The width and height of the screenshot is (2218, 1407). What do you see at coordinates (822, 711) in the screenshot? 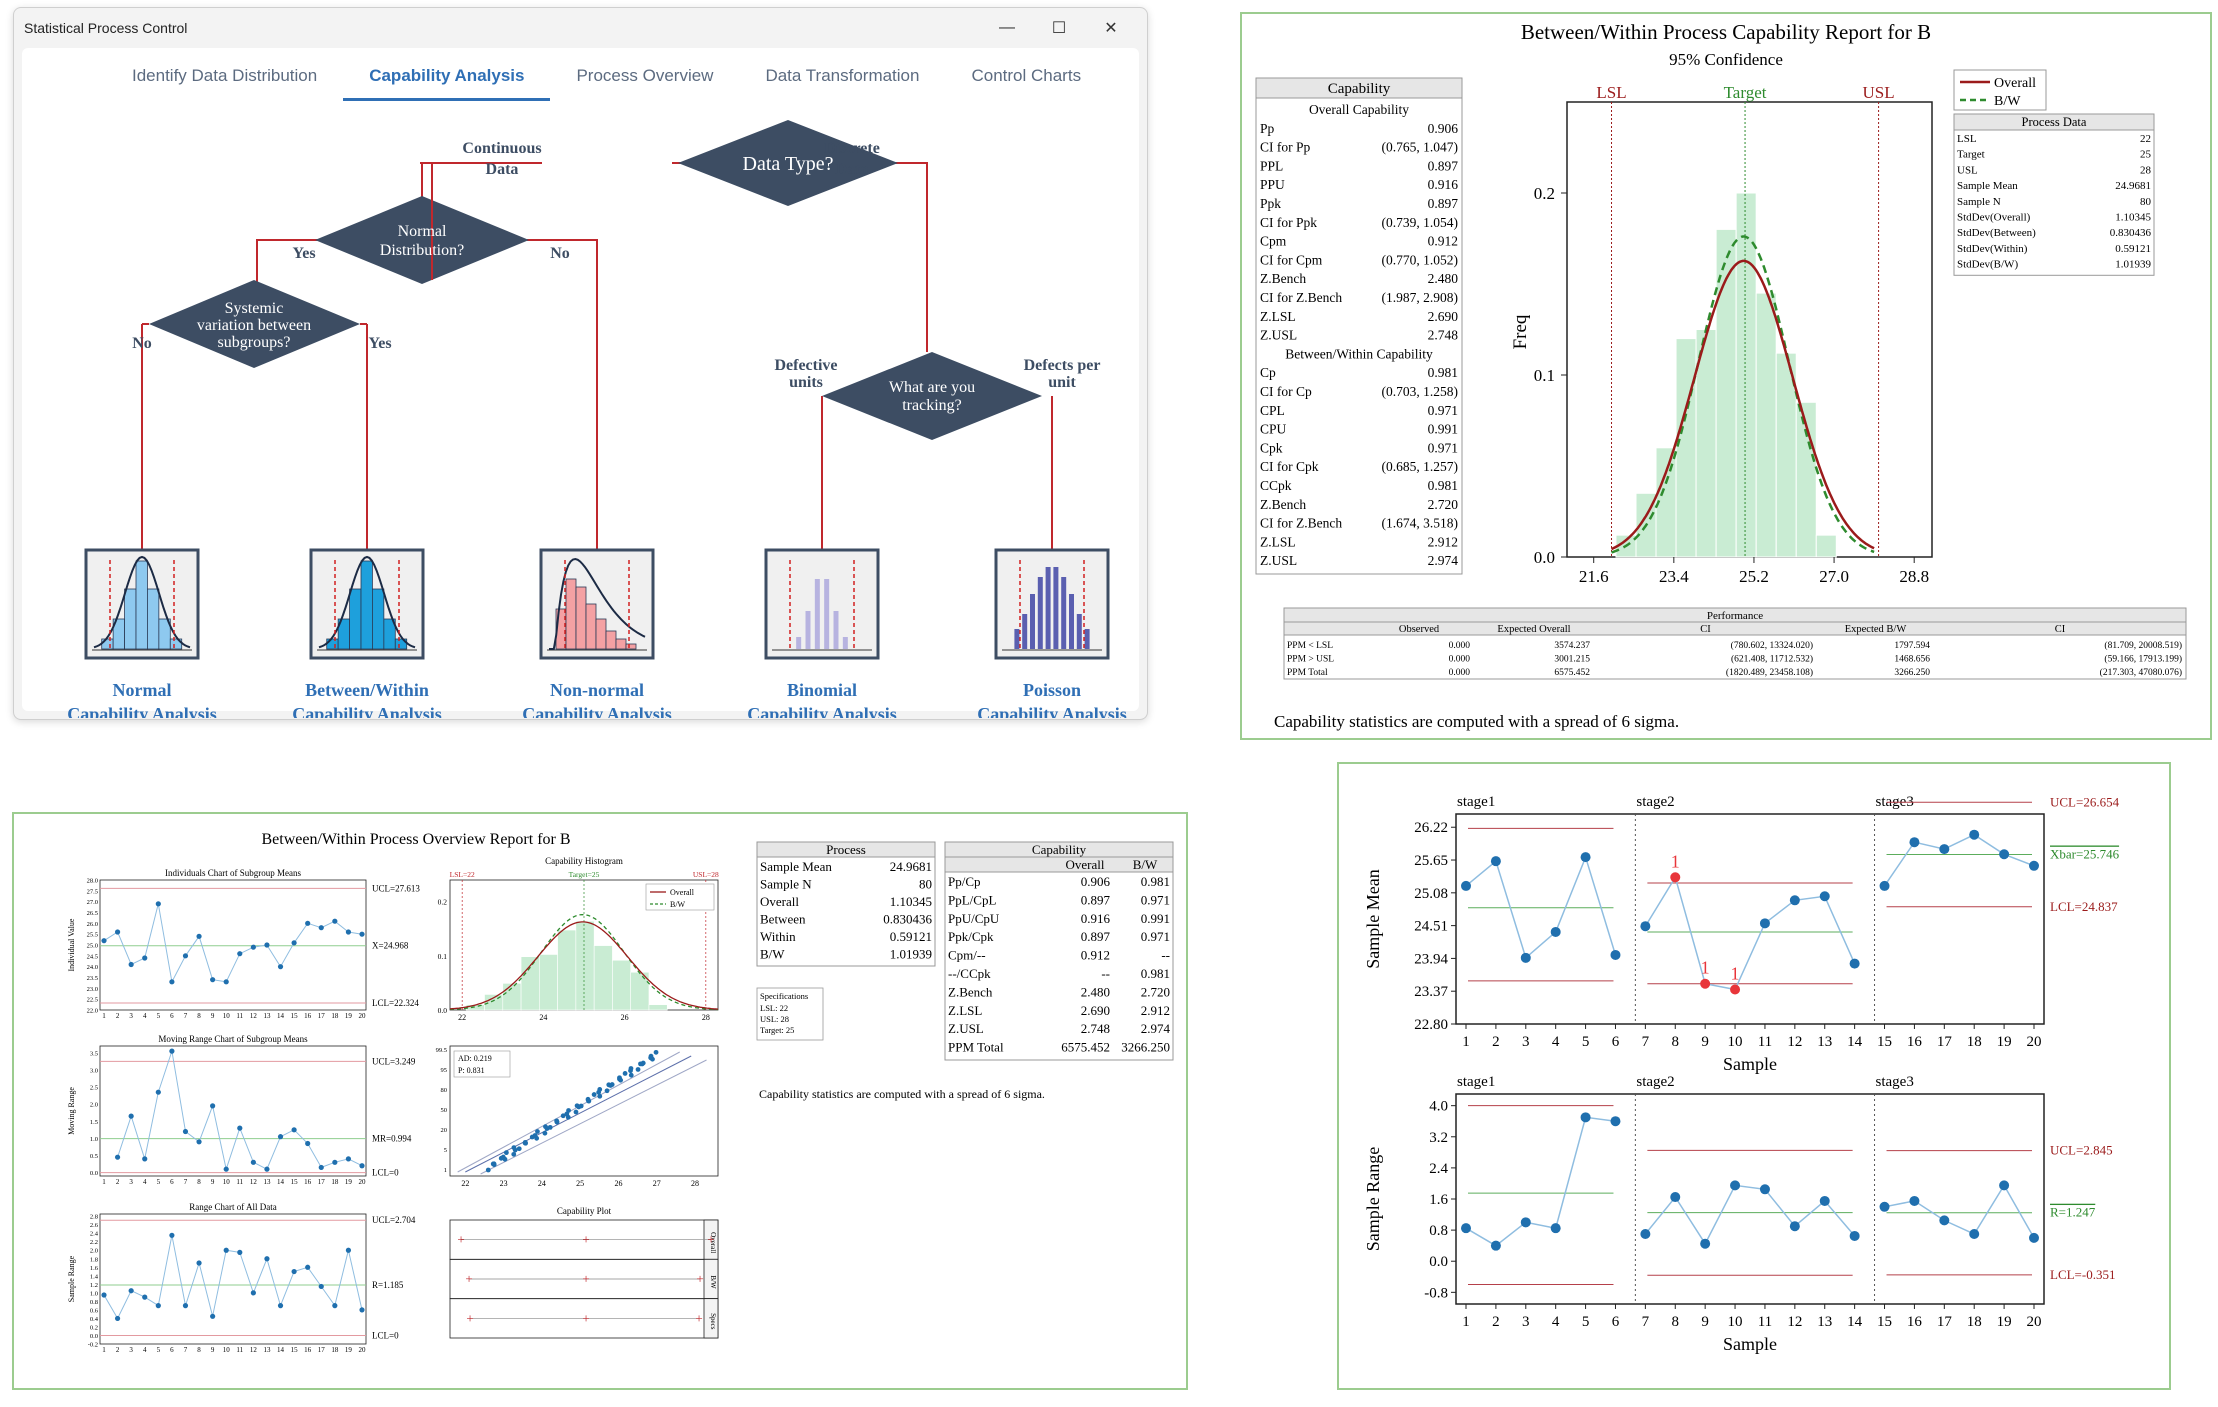
I see `option-binomial-line2: Capability Analysis` at bounding box center [822, 711].